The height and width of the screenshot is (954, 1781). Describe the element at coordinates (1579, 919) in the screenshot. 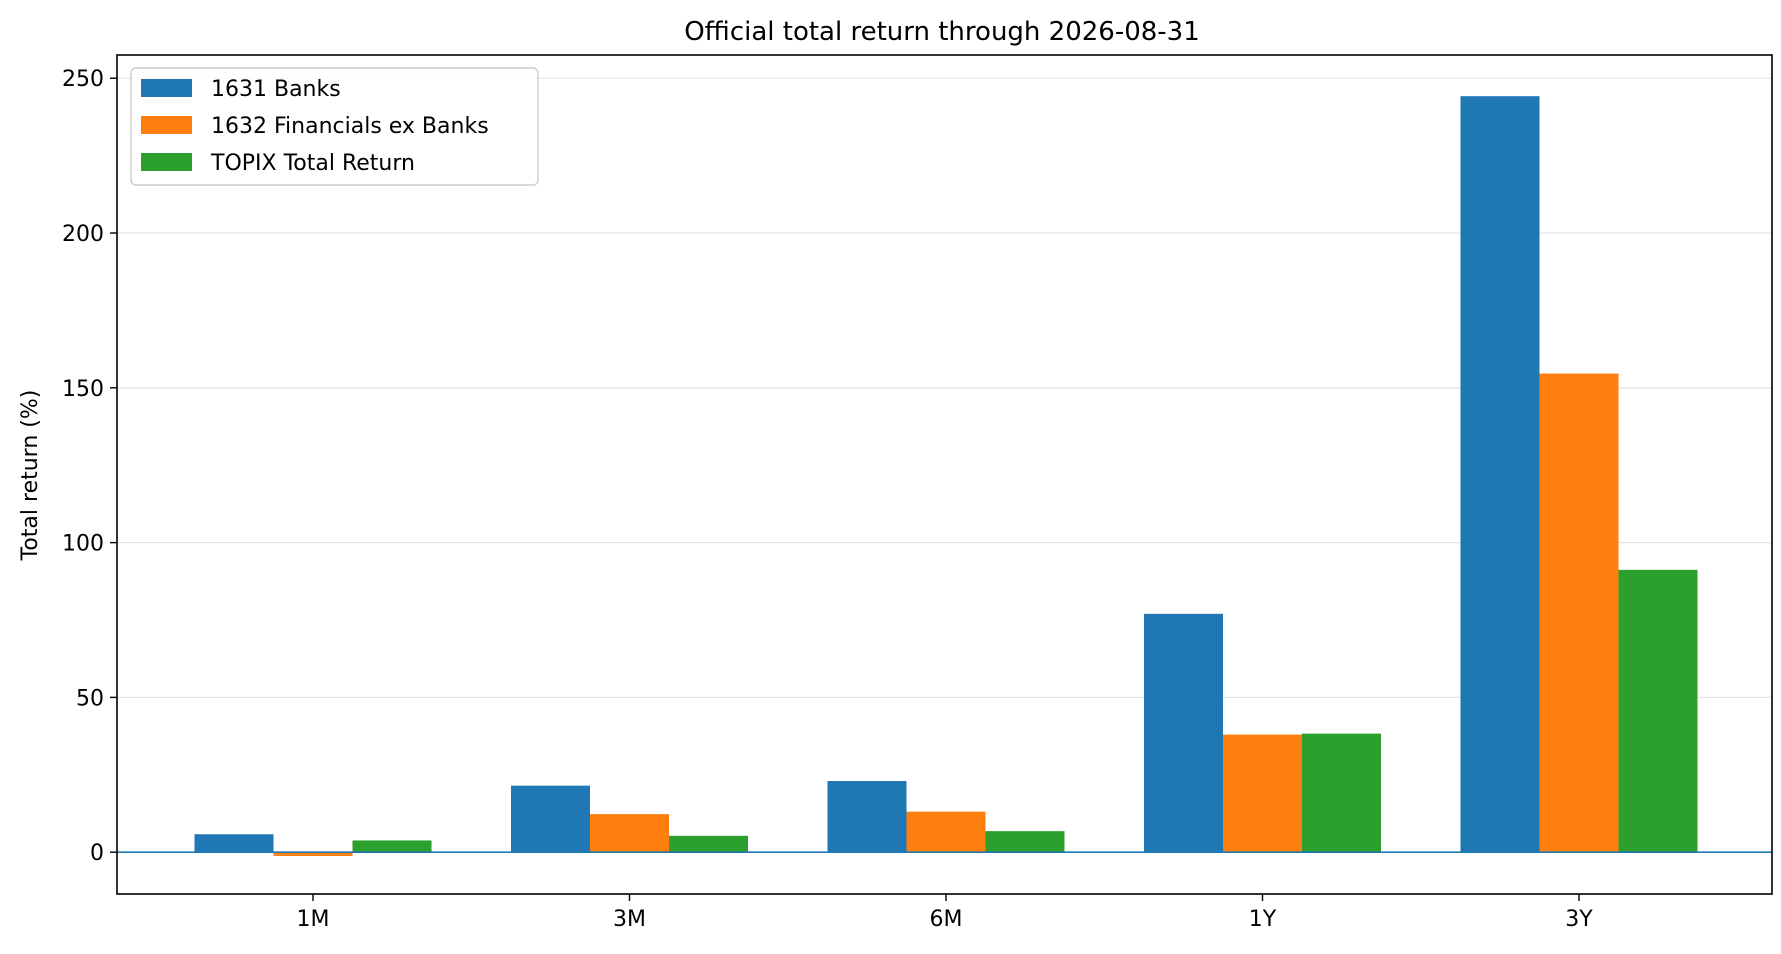

I see `x-tick-label: 3Y` at that location.